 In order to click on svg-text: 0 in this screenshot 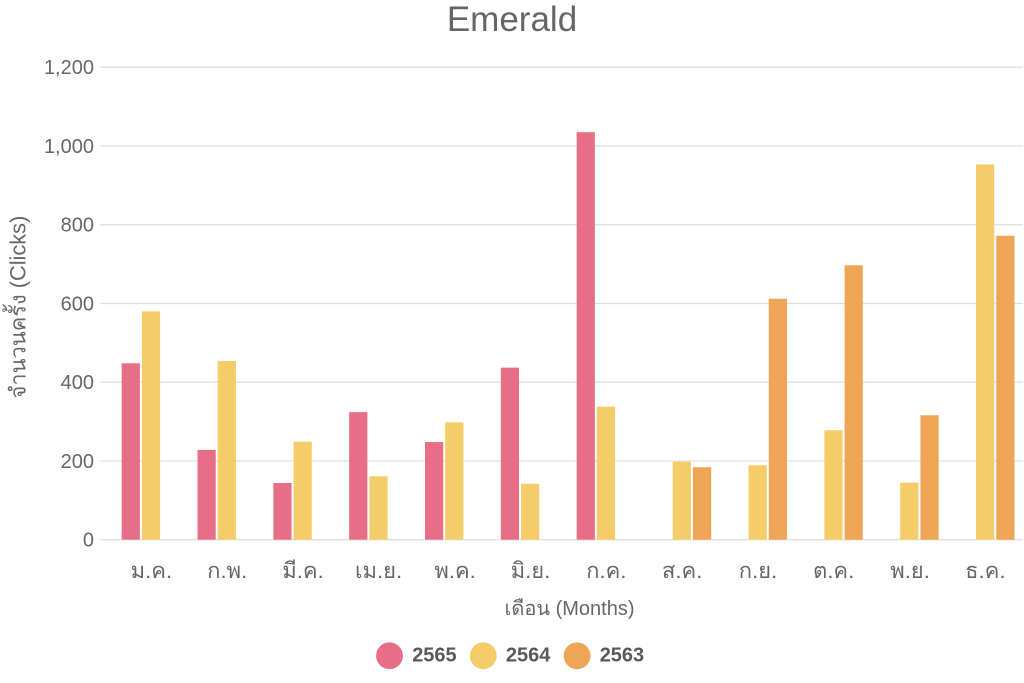, I will do `click(88, 541)`.